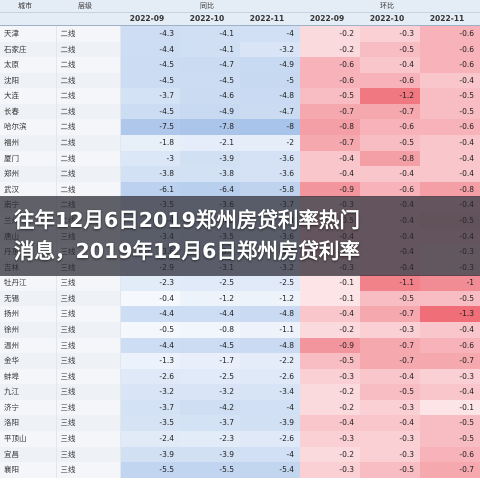 This screenshot has width=480, height=480. What do you see at coordinates (240, 329) in the screenshot?
I see `table-row: 徐州 三线 -0.5 -0.8 -1.1 -0.2 -0.3 -0.4` at bounding box center [240, 329].